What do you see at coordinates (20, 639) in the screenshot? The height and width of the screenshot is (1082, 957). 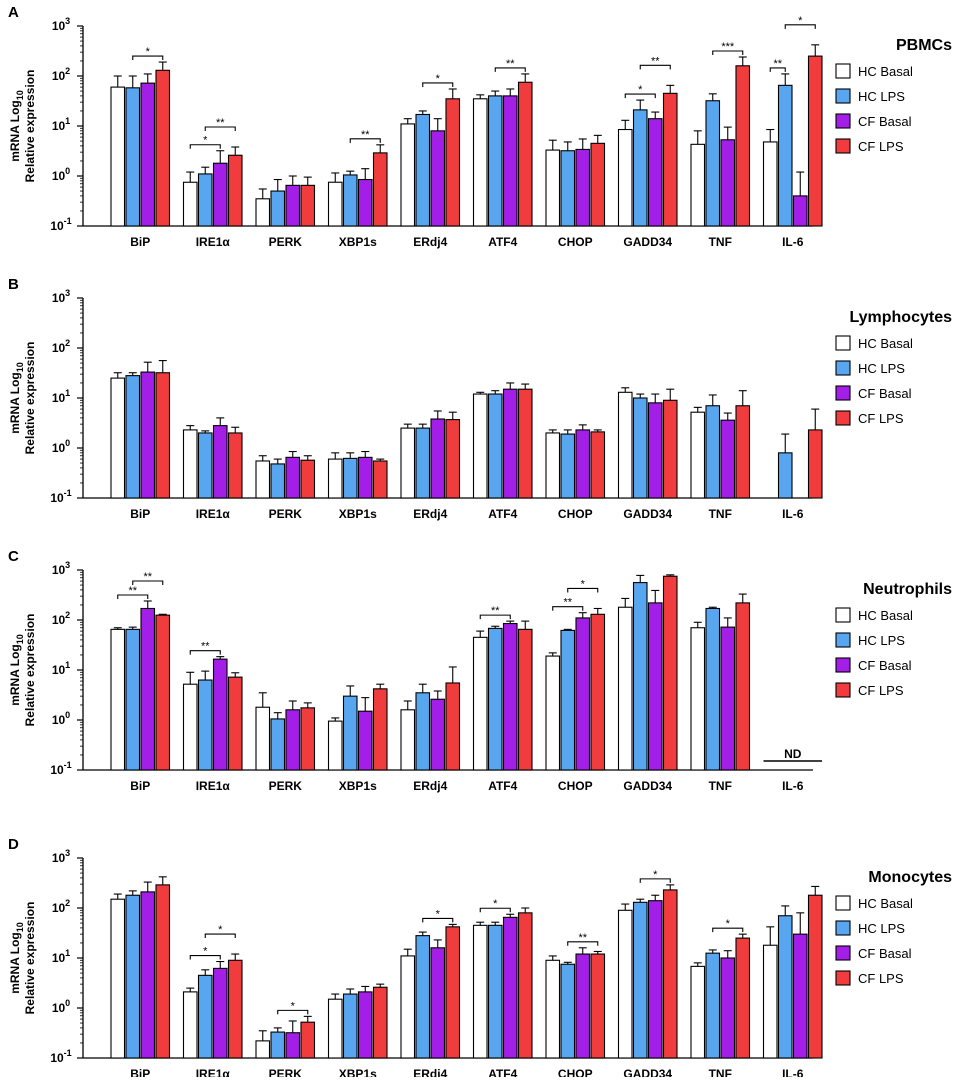 I see `y-axis-label-sub: 10` at bounding box center [20, 639].